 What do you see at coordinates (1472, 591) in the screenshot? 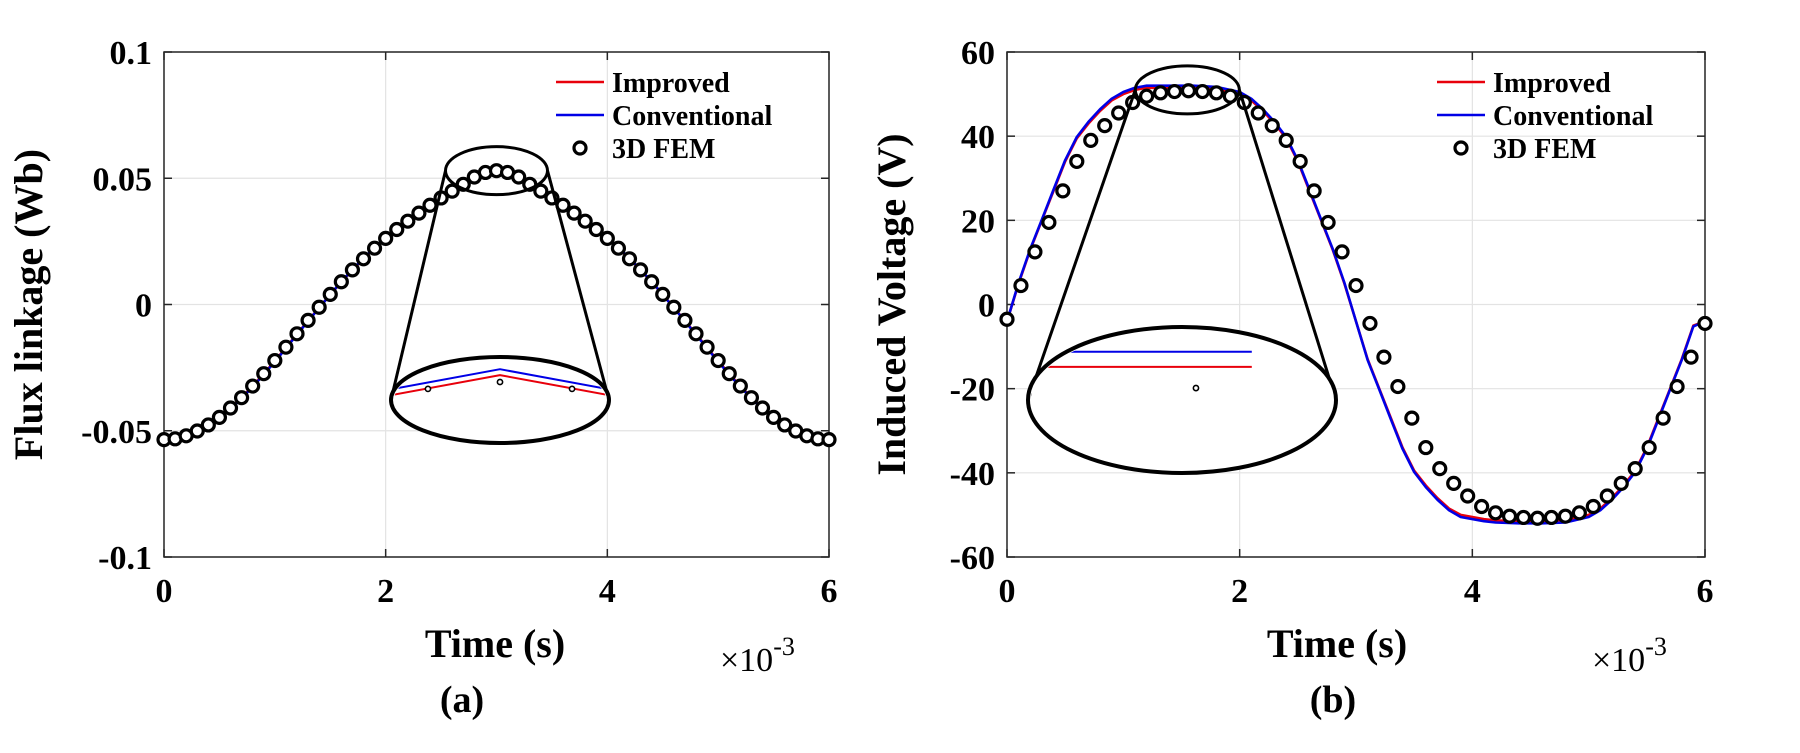
I see `x-tick-label: 4` at bounding box center [1472, 591].